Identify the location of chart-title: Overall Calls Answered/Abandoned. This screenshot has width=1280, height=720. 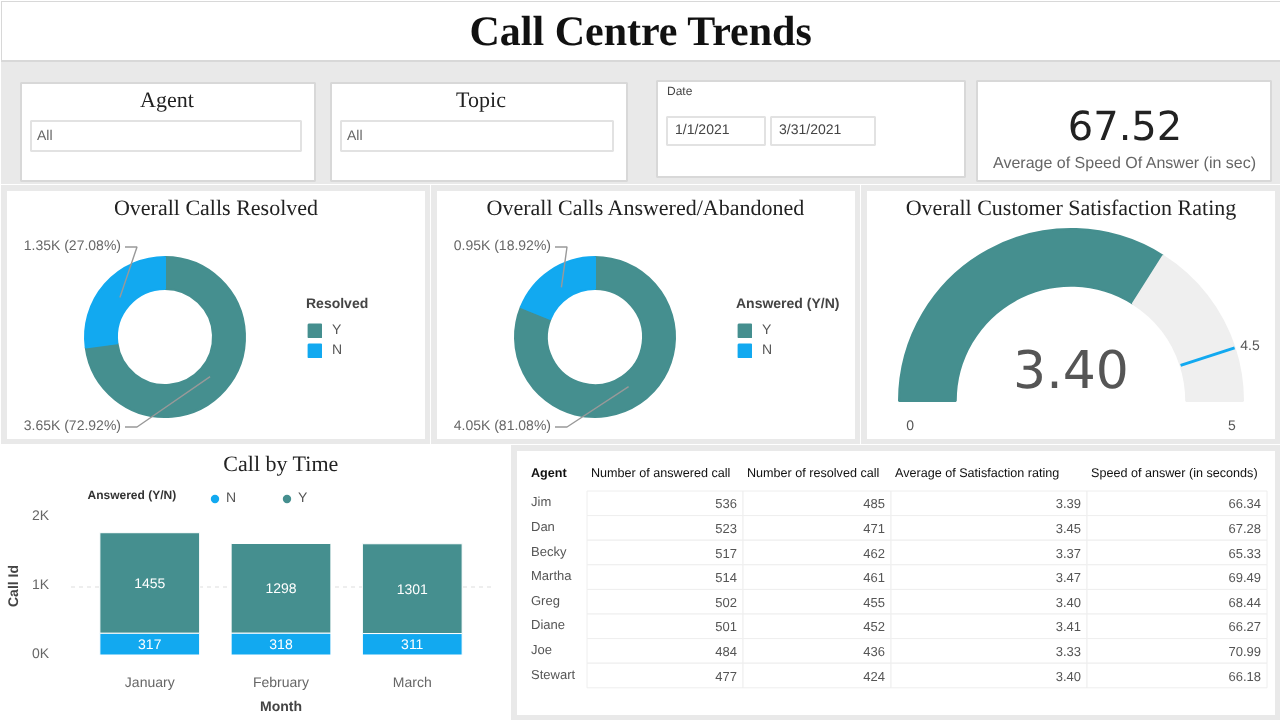
(646, 209).